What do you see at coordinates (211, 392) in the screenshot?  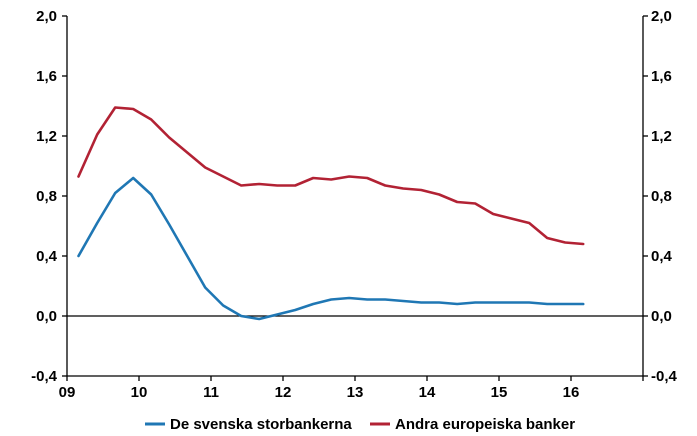 I see `x-tick-label: 11` at bounding box center [211, 392].